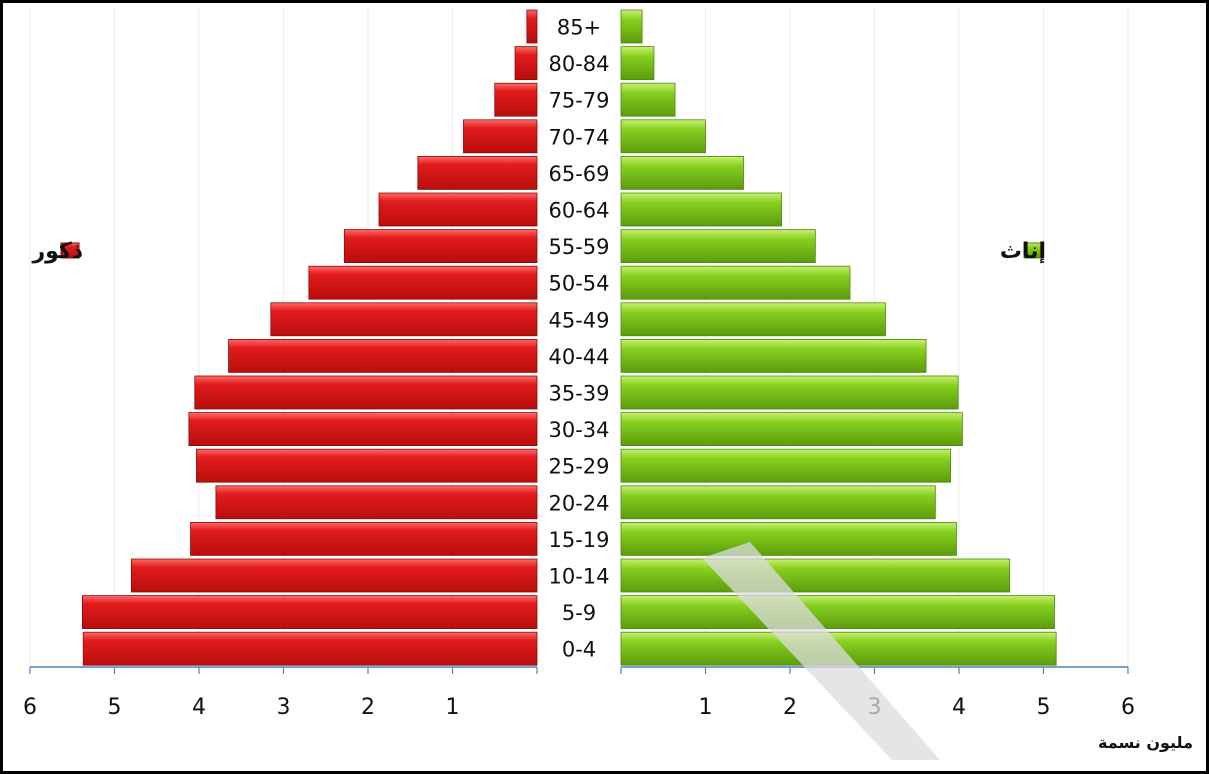 The height and width of the screenshot is (774, 1209). What do you see at coordinates (578, 430) in the screenshot?
I see `age-label: 30-34` at bounding box center [578, 430].